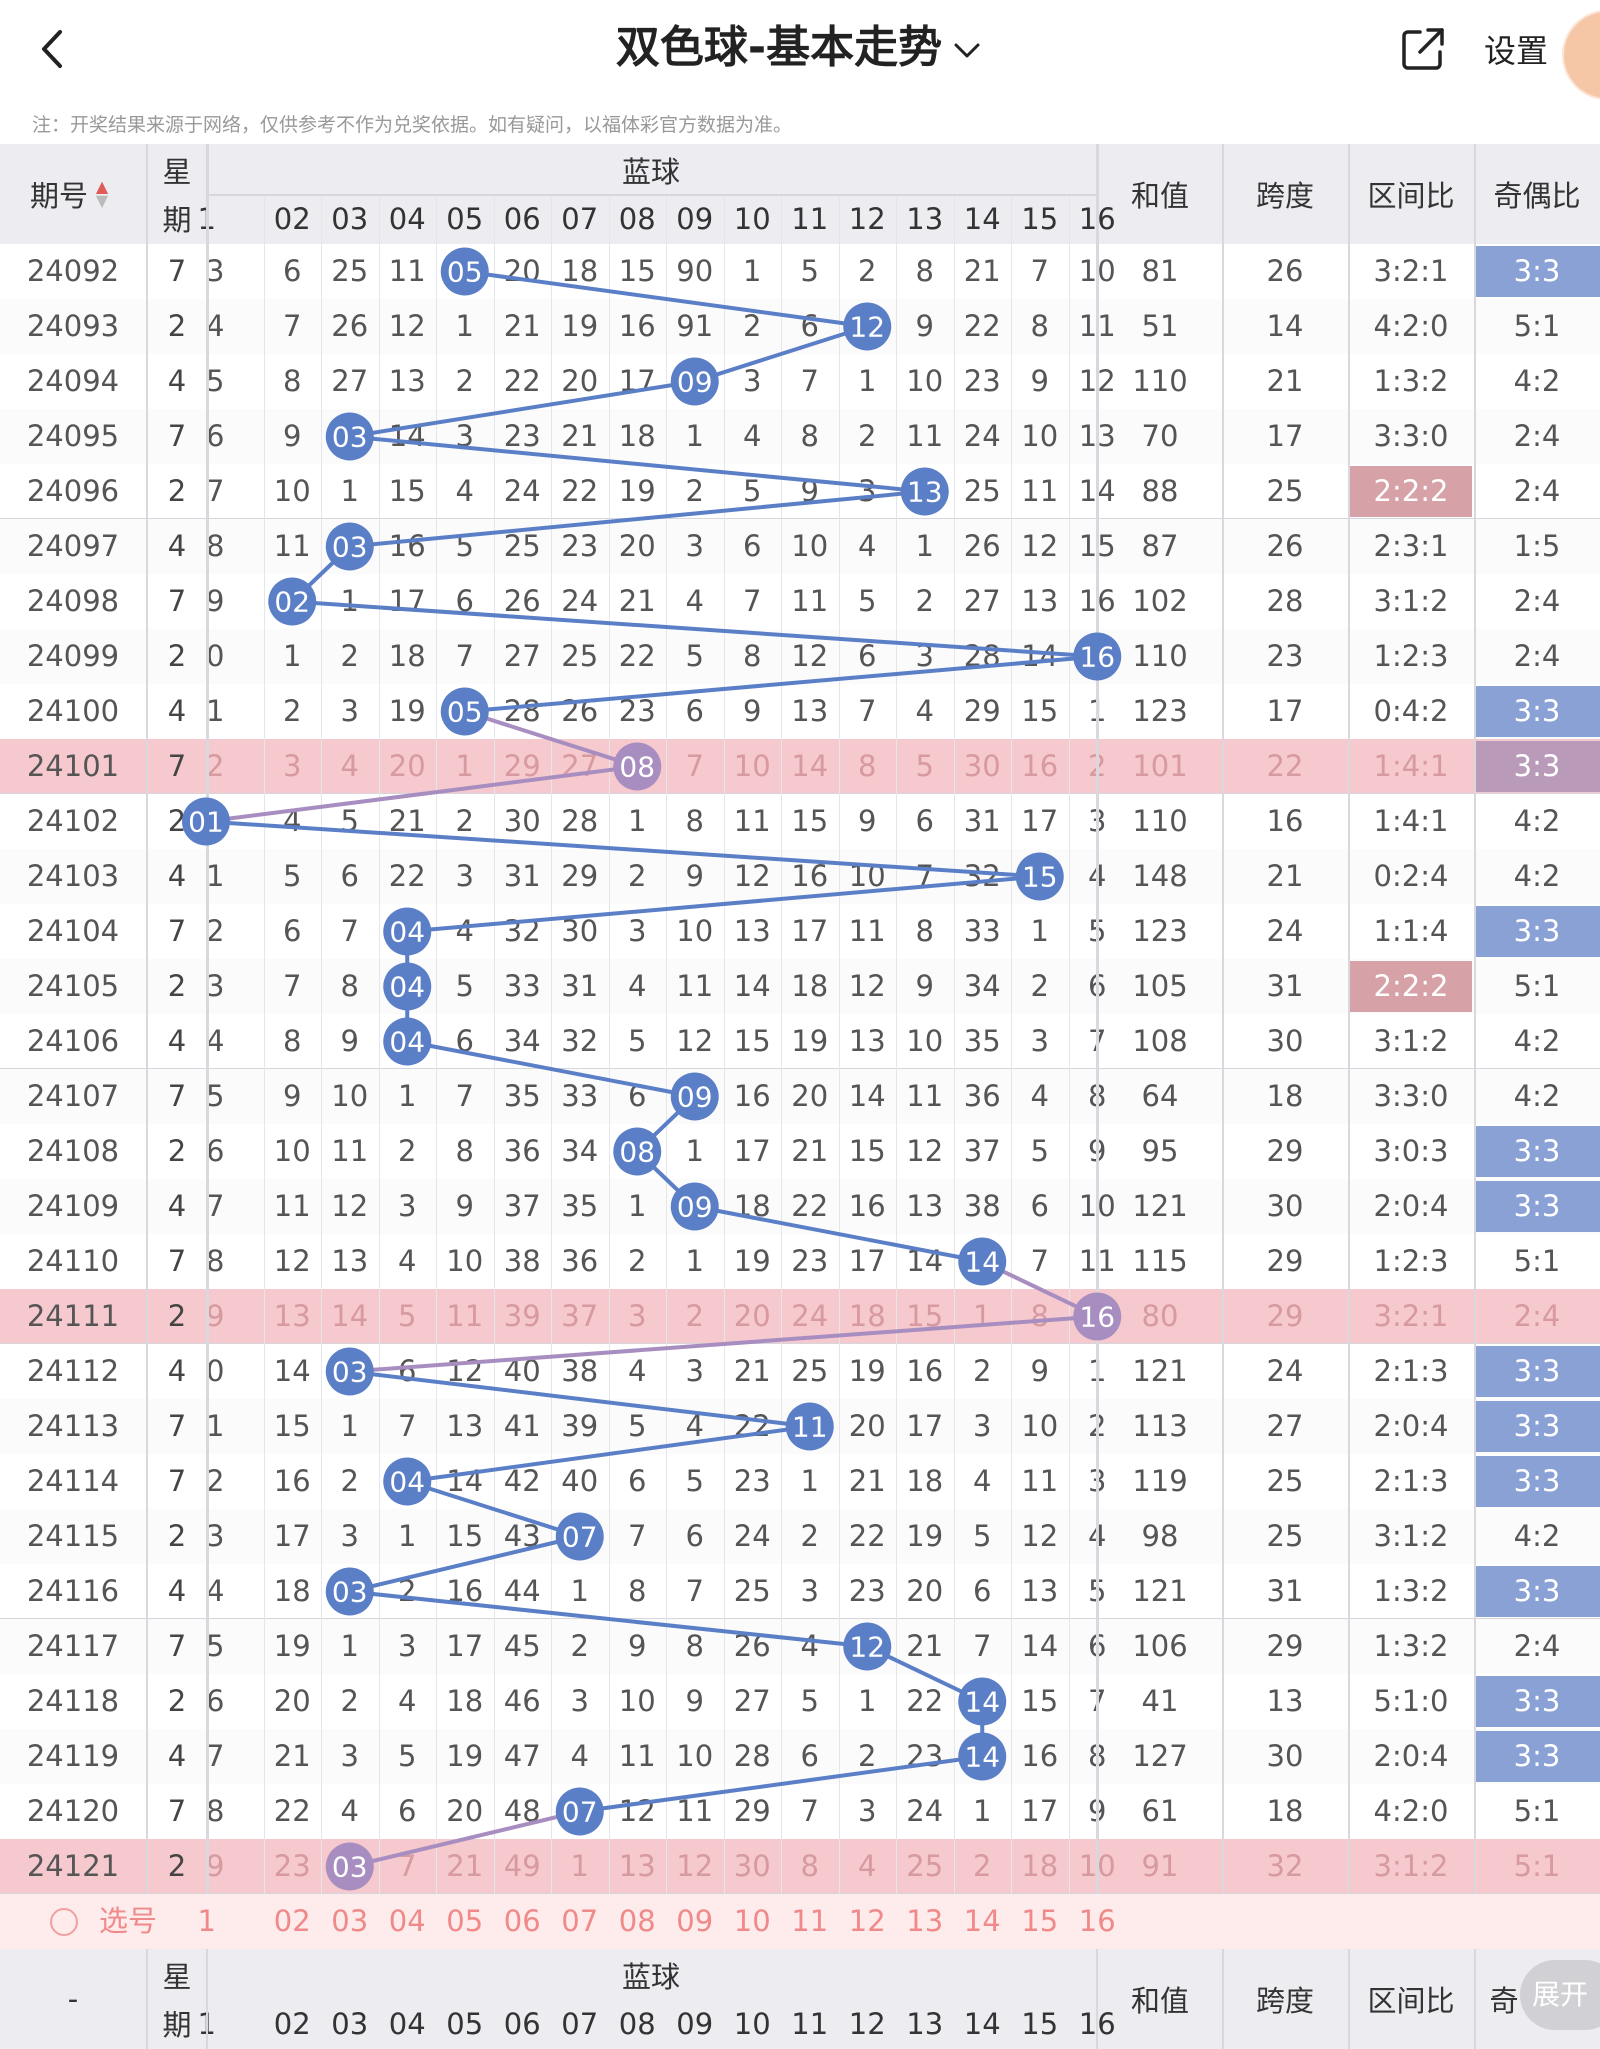 This screenshot has width=1600, height=2049. What do you see at coordinates (407, 1921) in the screenshot?
I see `select-number-04: 04` at bounding box center [407, 1921].